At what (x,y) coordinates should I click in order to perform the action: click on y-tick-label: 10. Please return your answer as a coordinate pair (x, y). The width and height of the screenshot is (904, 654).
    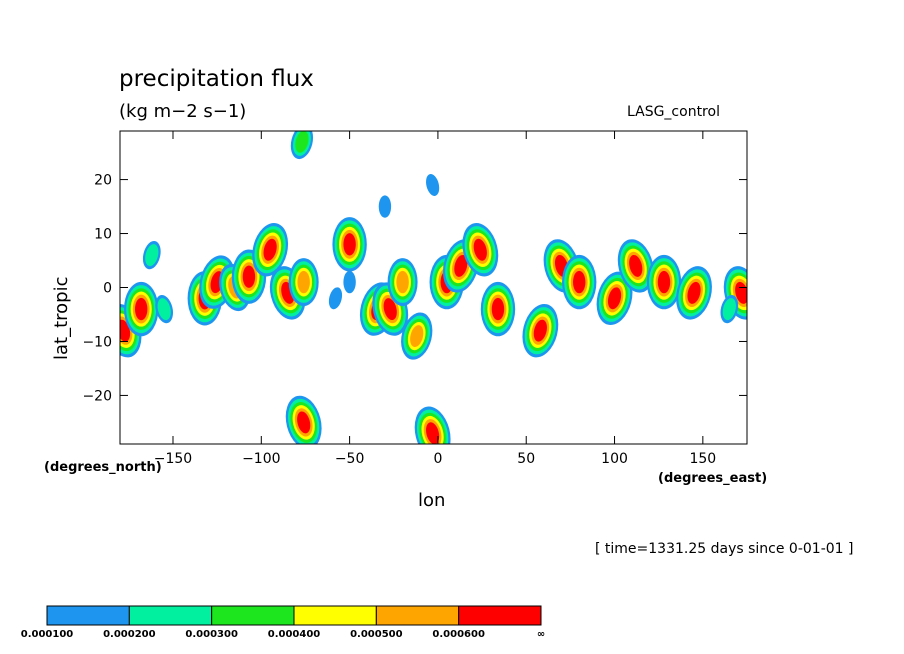
    Looking at the image, I should click on (103, 235).